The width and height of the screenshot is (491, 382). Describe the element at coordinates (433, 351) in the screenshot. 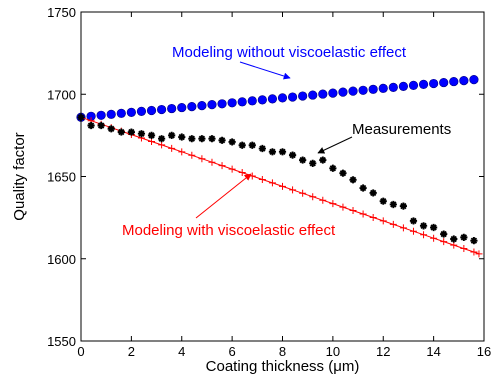

I see `x-tick-label: 14` at that location.